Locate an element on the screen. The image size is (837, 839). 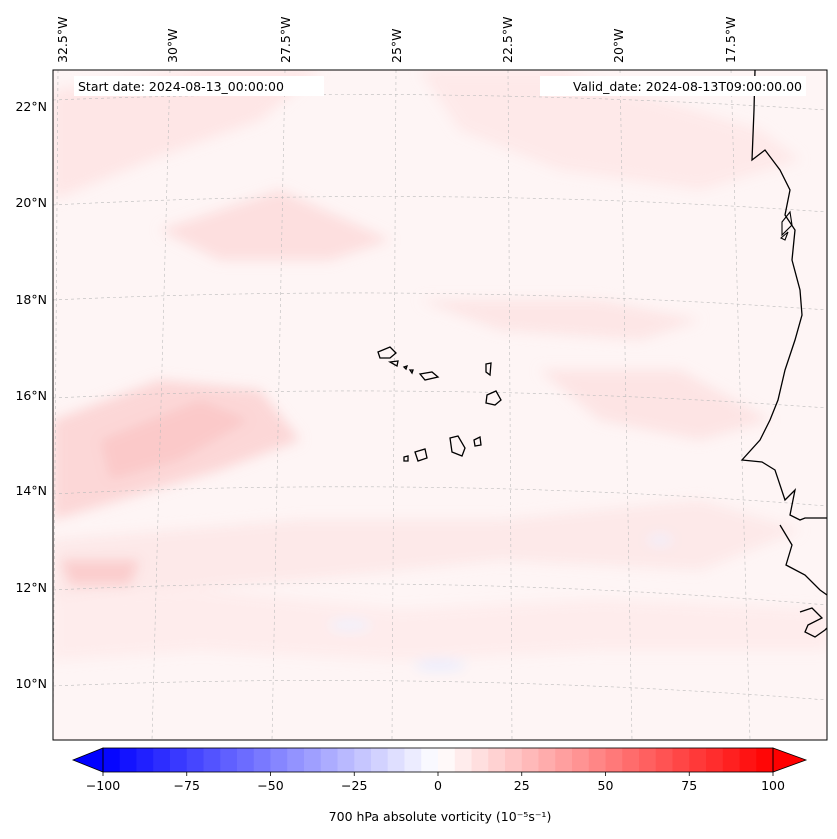
colorbar-tick-label: 50 is located at coordinates (606, 785).